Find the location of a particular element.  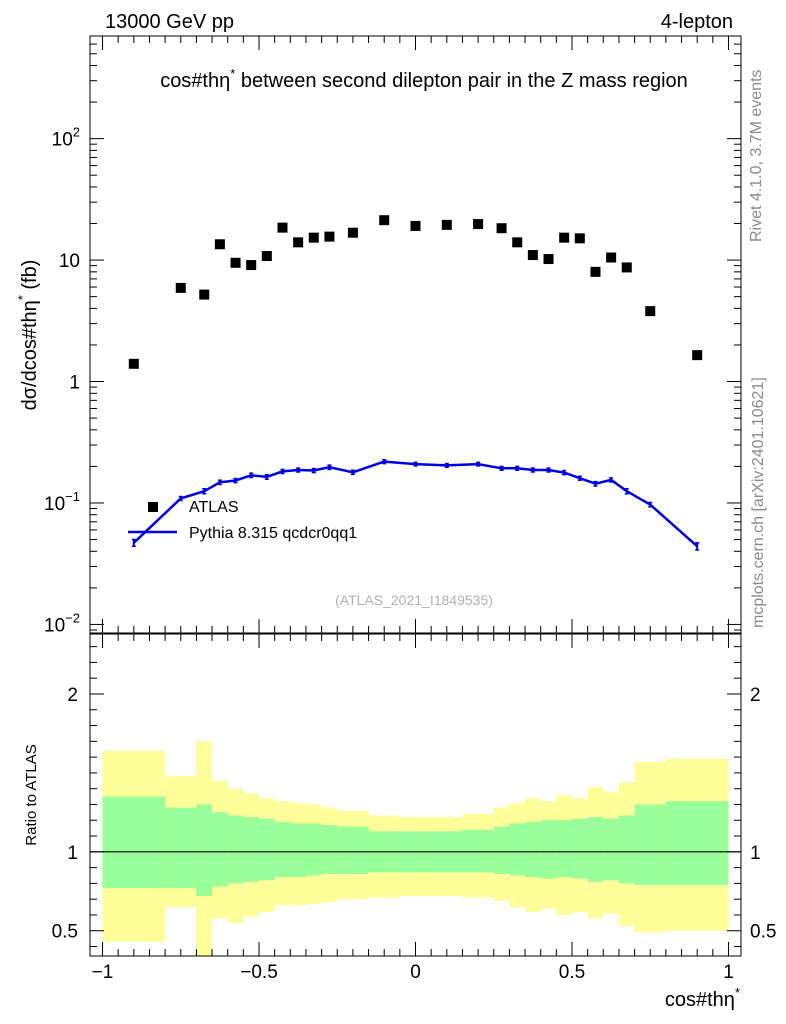

ratio-y-tick-label-right: 2 is located at coordinates (755, 695).